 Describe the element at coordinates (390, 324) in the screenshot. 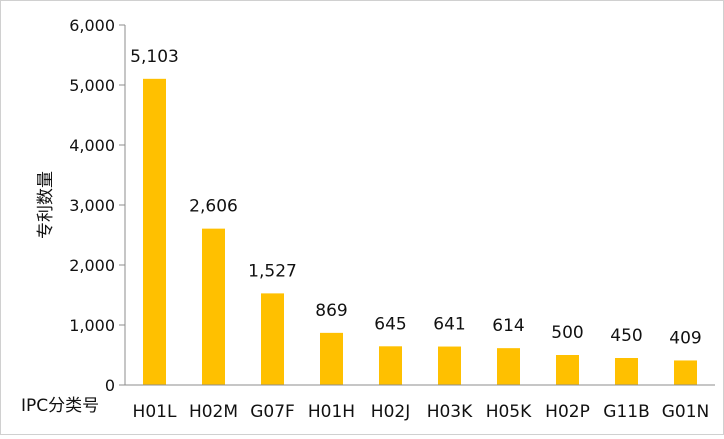

I see `value-label: 645` at that location.